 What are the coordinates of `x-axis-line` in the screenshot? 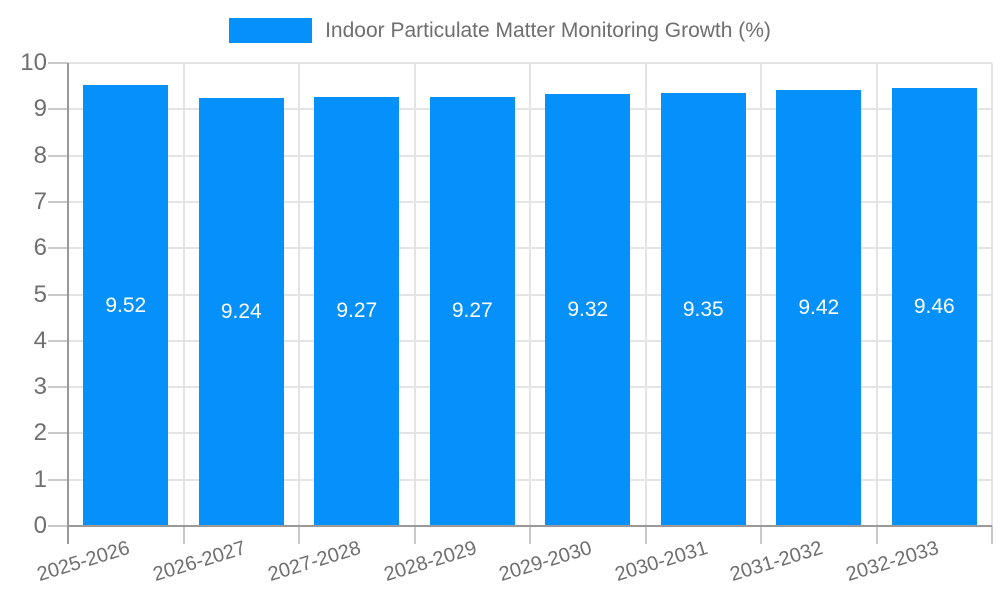 It's located at (529, 526).